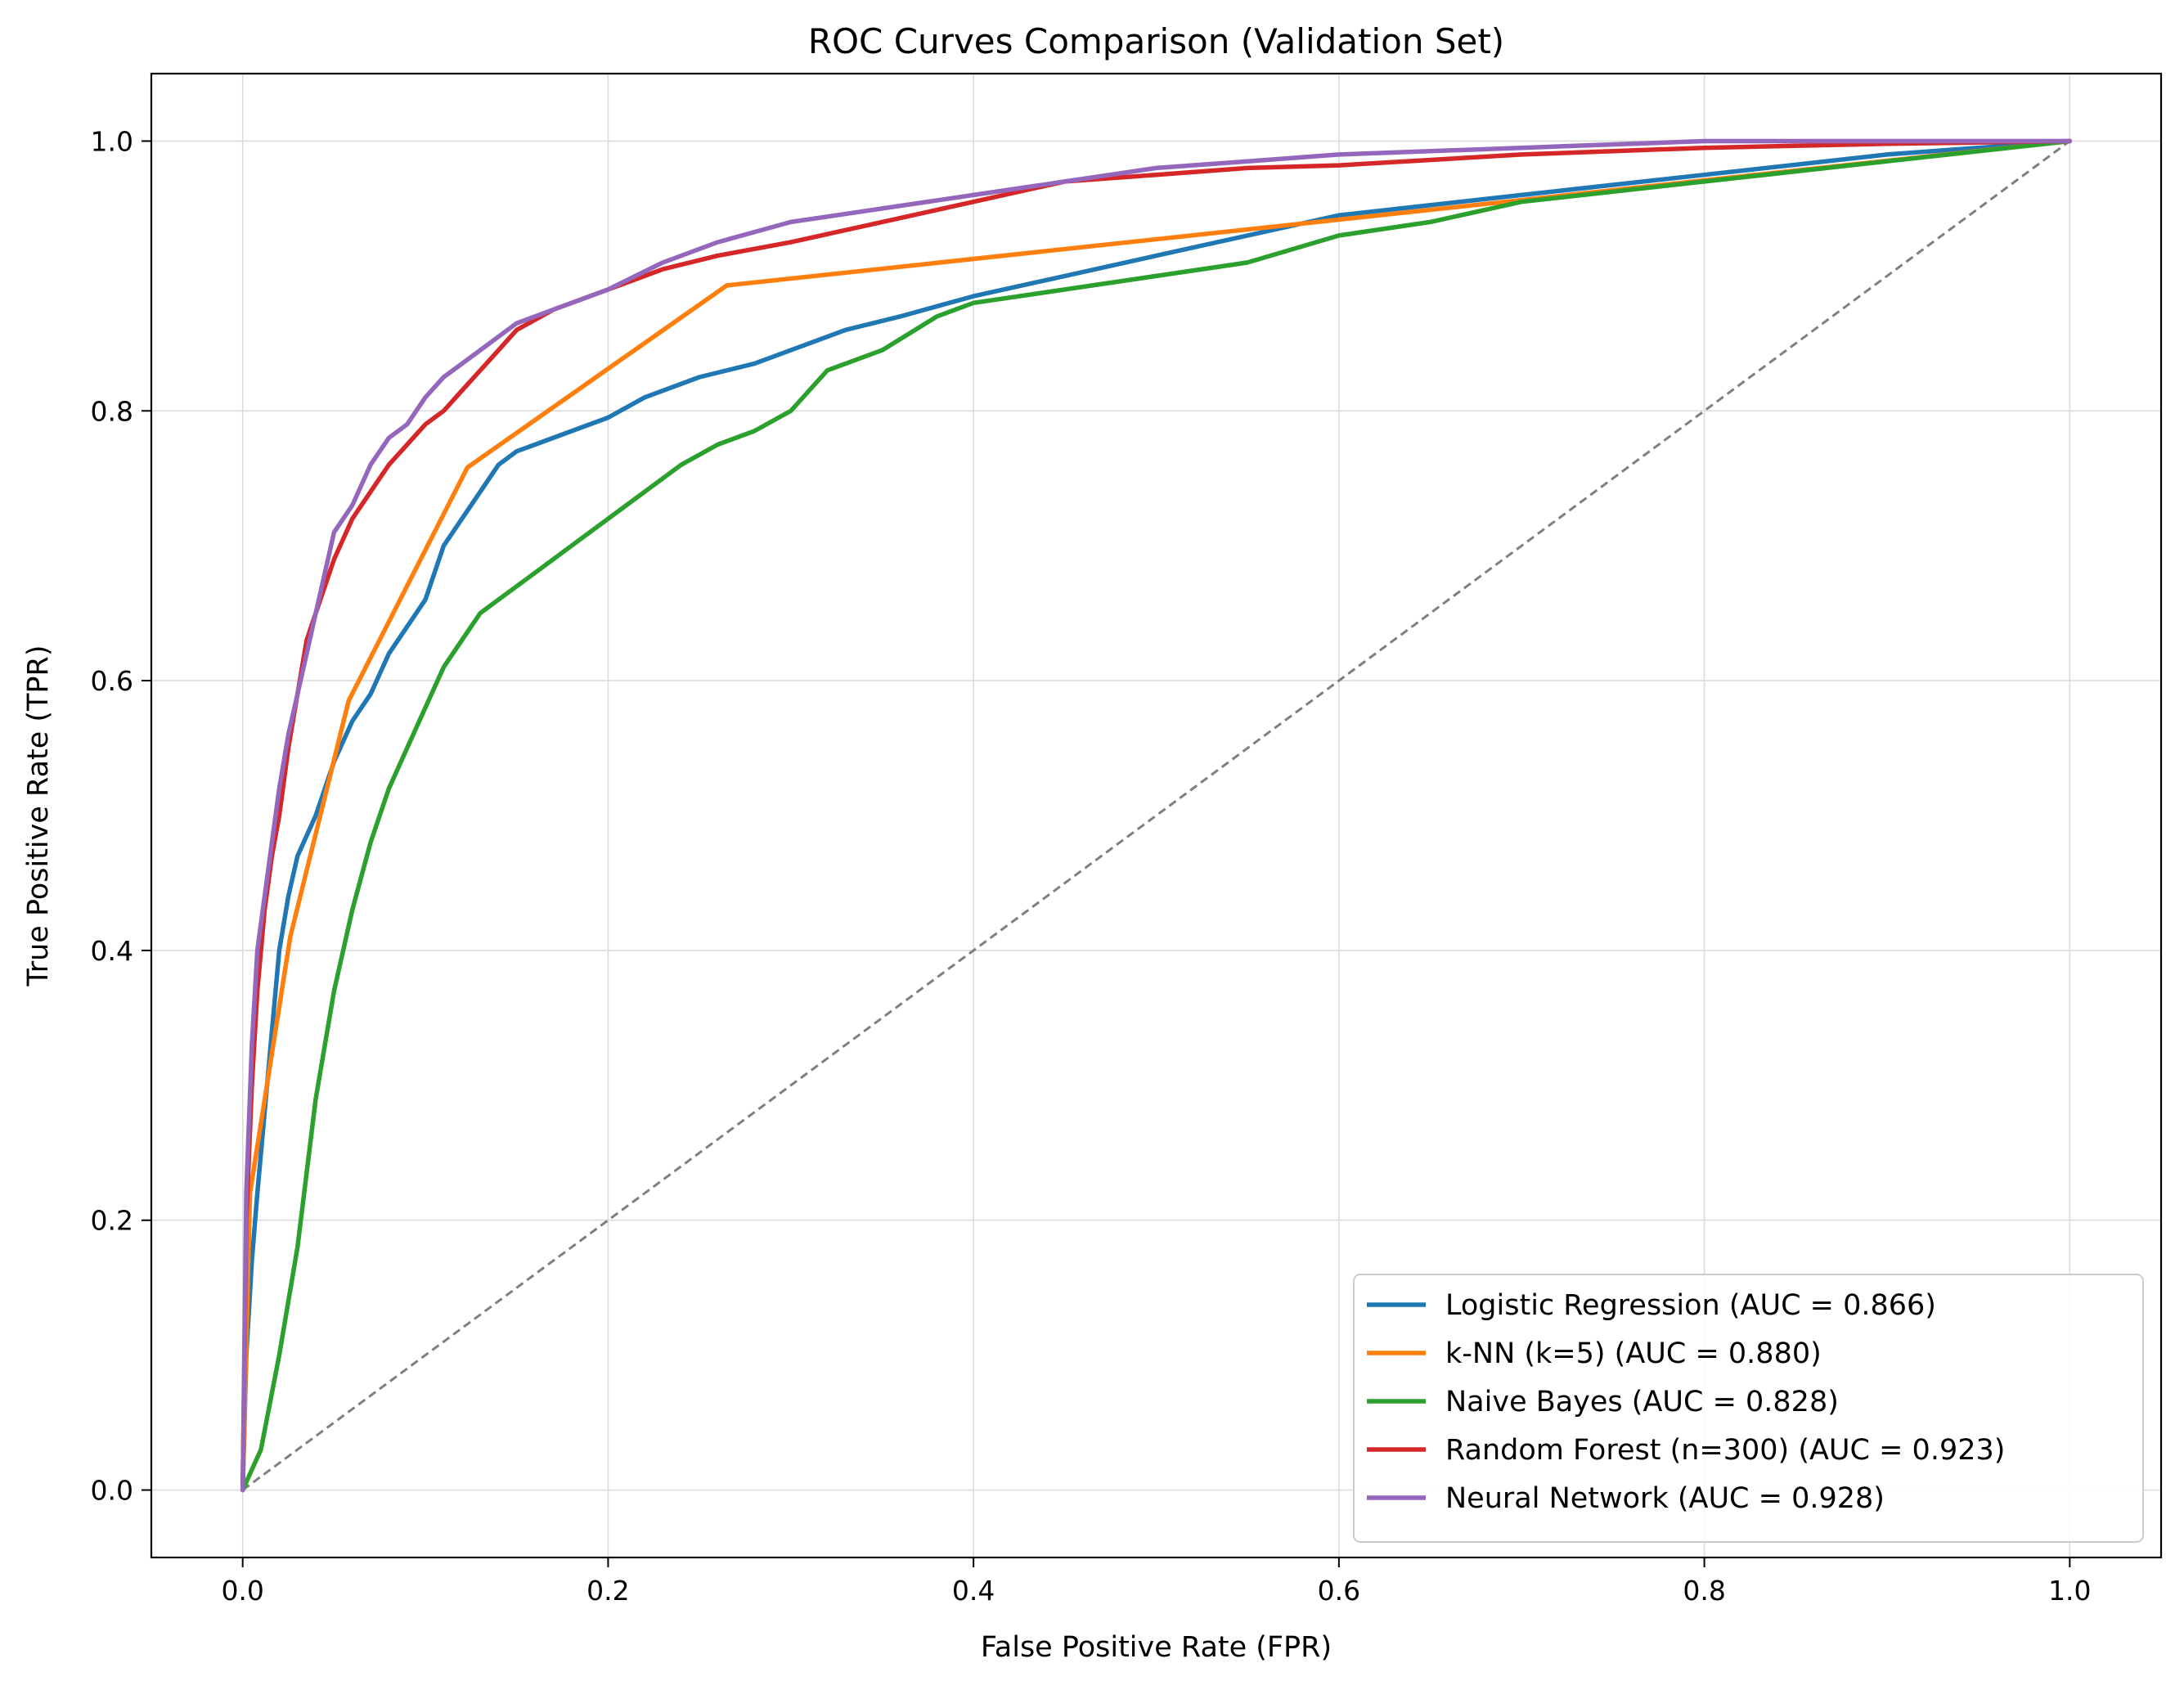 The width and height of the screenshot is (2184, 1690). What do you see at coordinates (1156, 41) in the screenshot?
I see `chart-title: ROC Curves Comparison (Validation Set)` at bounding box center [1156, 41].